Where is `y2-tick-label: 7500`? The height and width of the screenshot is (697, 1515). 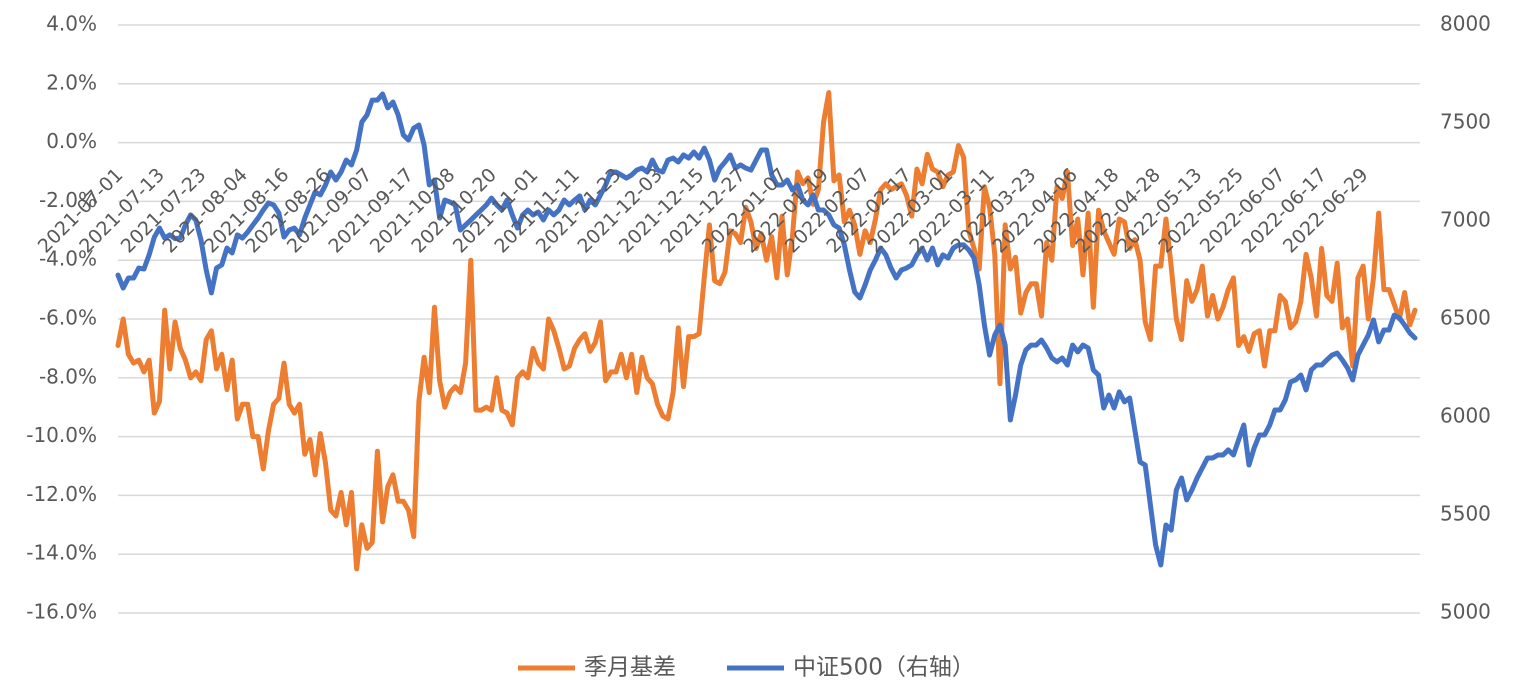 y2-tick-label: 7500 is located at coordinates (1465, 122).